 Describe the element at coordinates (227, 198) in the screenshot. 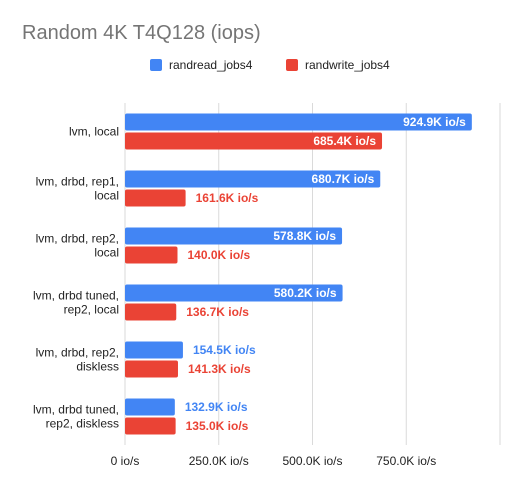

I see `data-label: 161.6K io/s` at that location.